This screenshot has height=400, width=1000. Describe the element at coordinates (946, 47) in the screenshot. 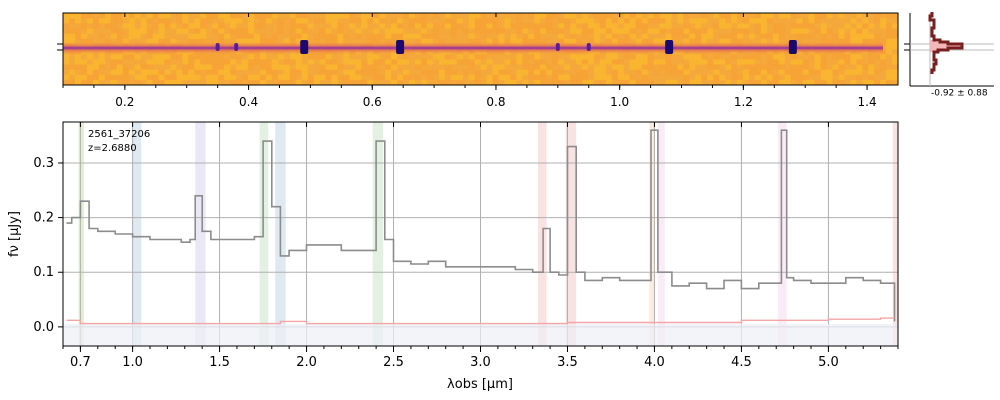

I see `profile-fill` at that location.